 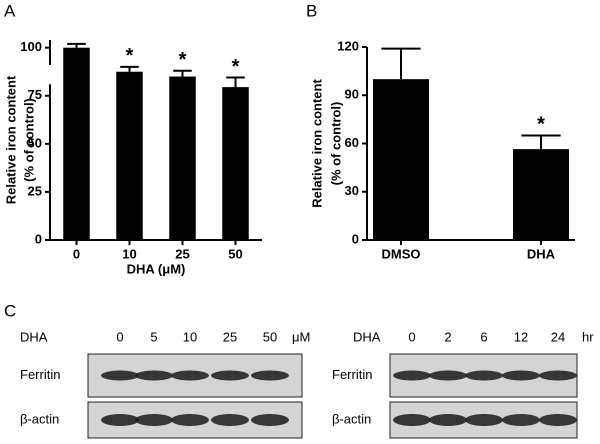 I want to click on lane-label: 25, so click(x=230, y=336).